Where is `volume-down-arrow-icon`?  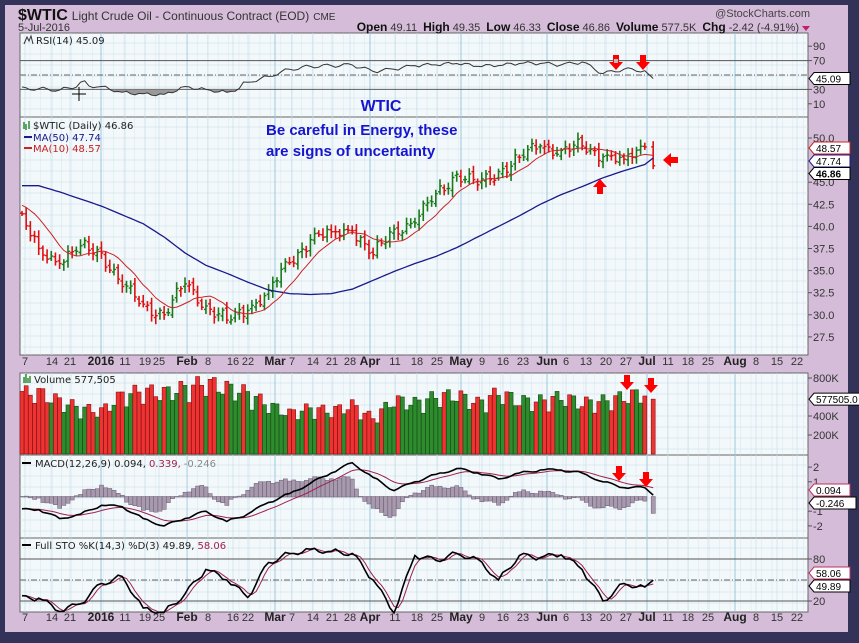
volume-down-arrow-icon is located at coordinates (651, 385).